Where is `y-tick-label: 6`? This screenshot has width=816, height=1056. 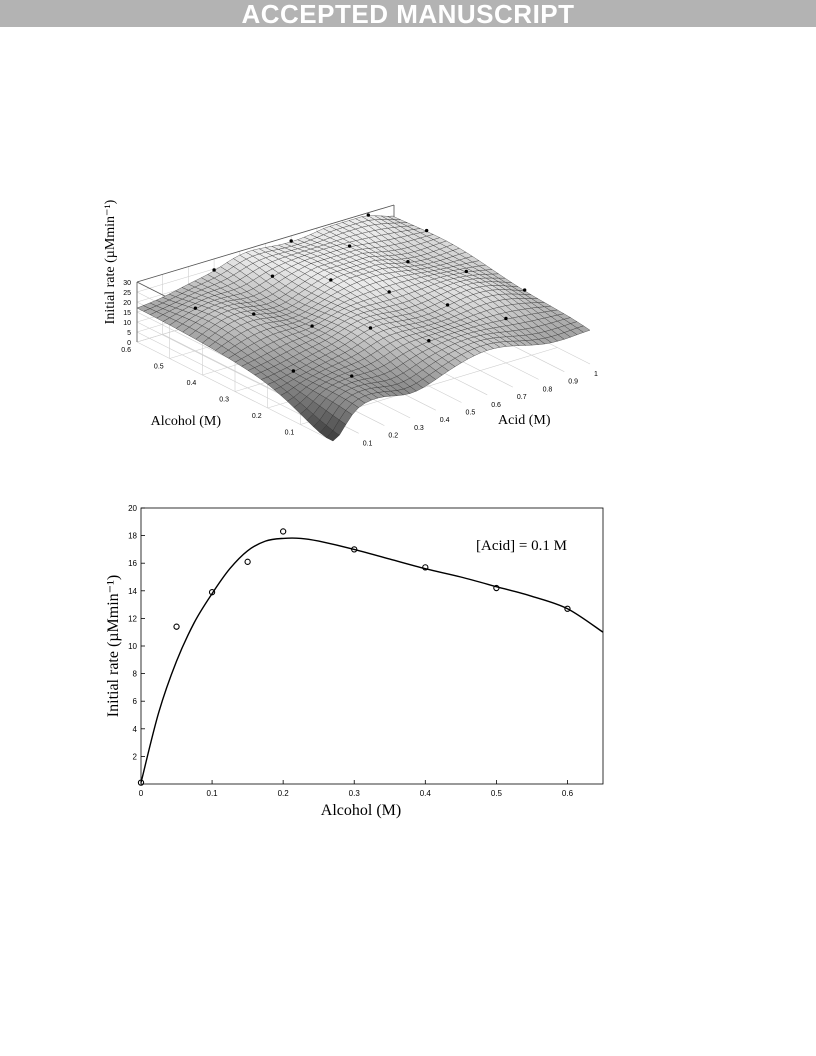 y-tick-label: 6 is located at coordinates (135, 701).